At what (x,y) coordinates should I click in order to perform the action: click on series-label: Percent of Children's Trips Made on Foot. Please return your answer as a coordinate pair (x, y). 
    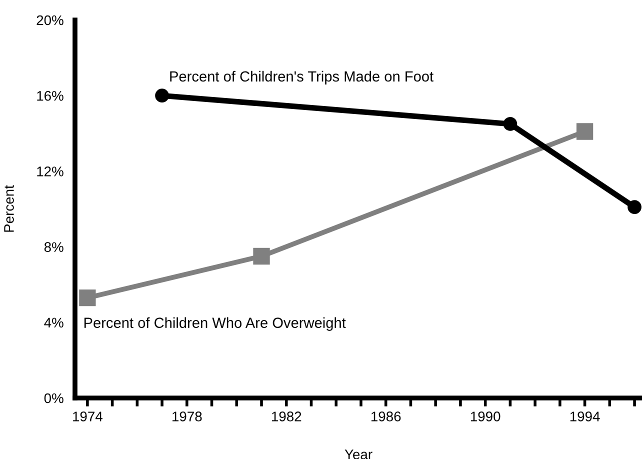
    Looking at the image, I should click on (302, 77).